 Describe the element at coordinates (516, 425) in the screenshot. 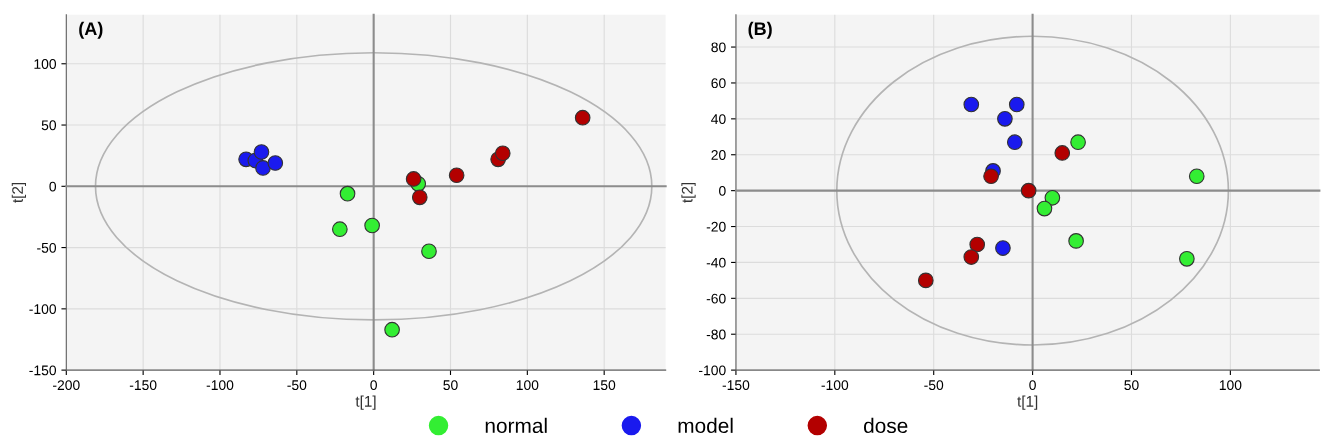

I see `legend-label: normal` at that location.